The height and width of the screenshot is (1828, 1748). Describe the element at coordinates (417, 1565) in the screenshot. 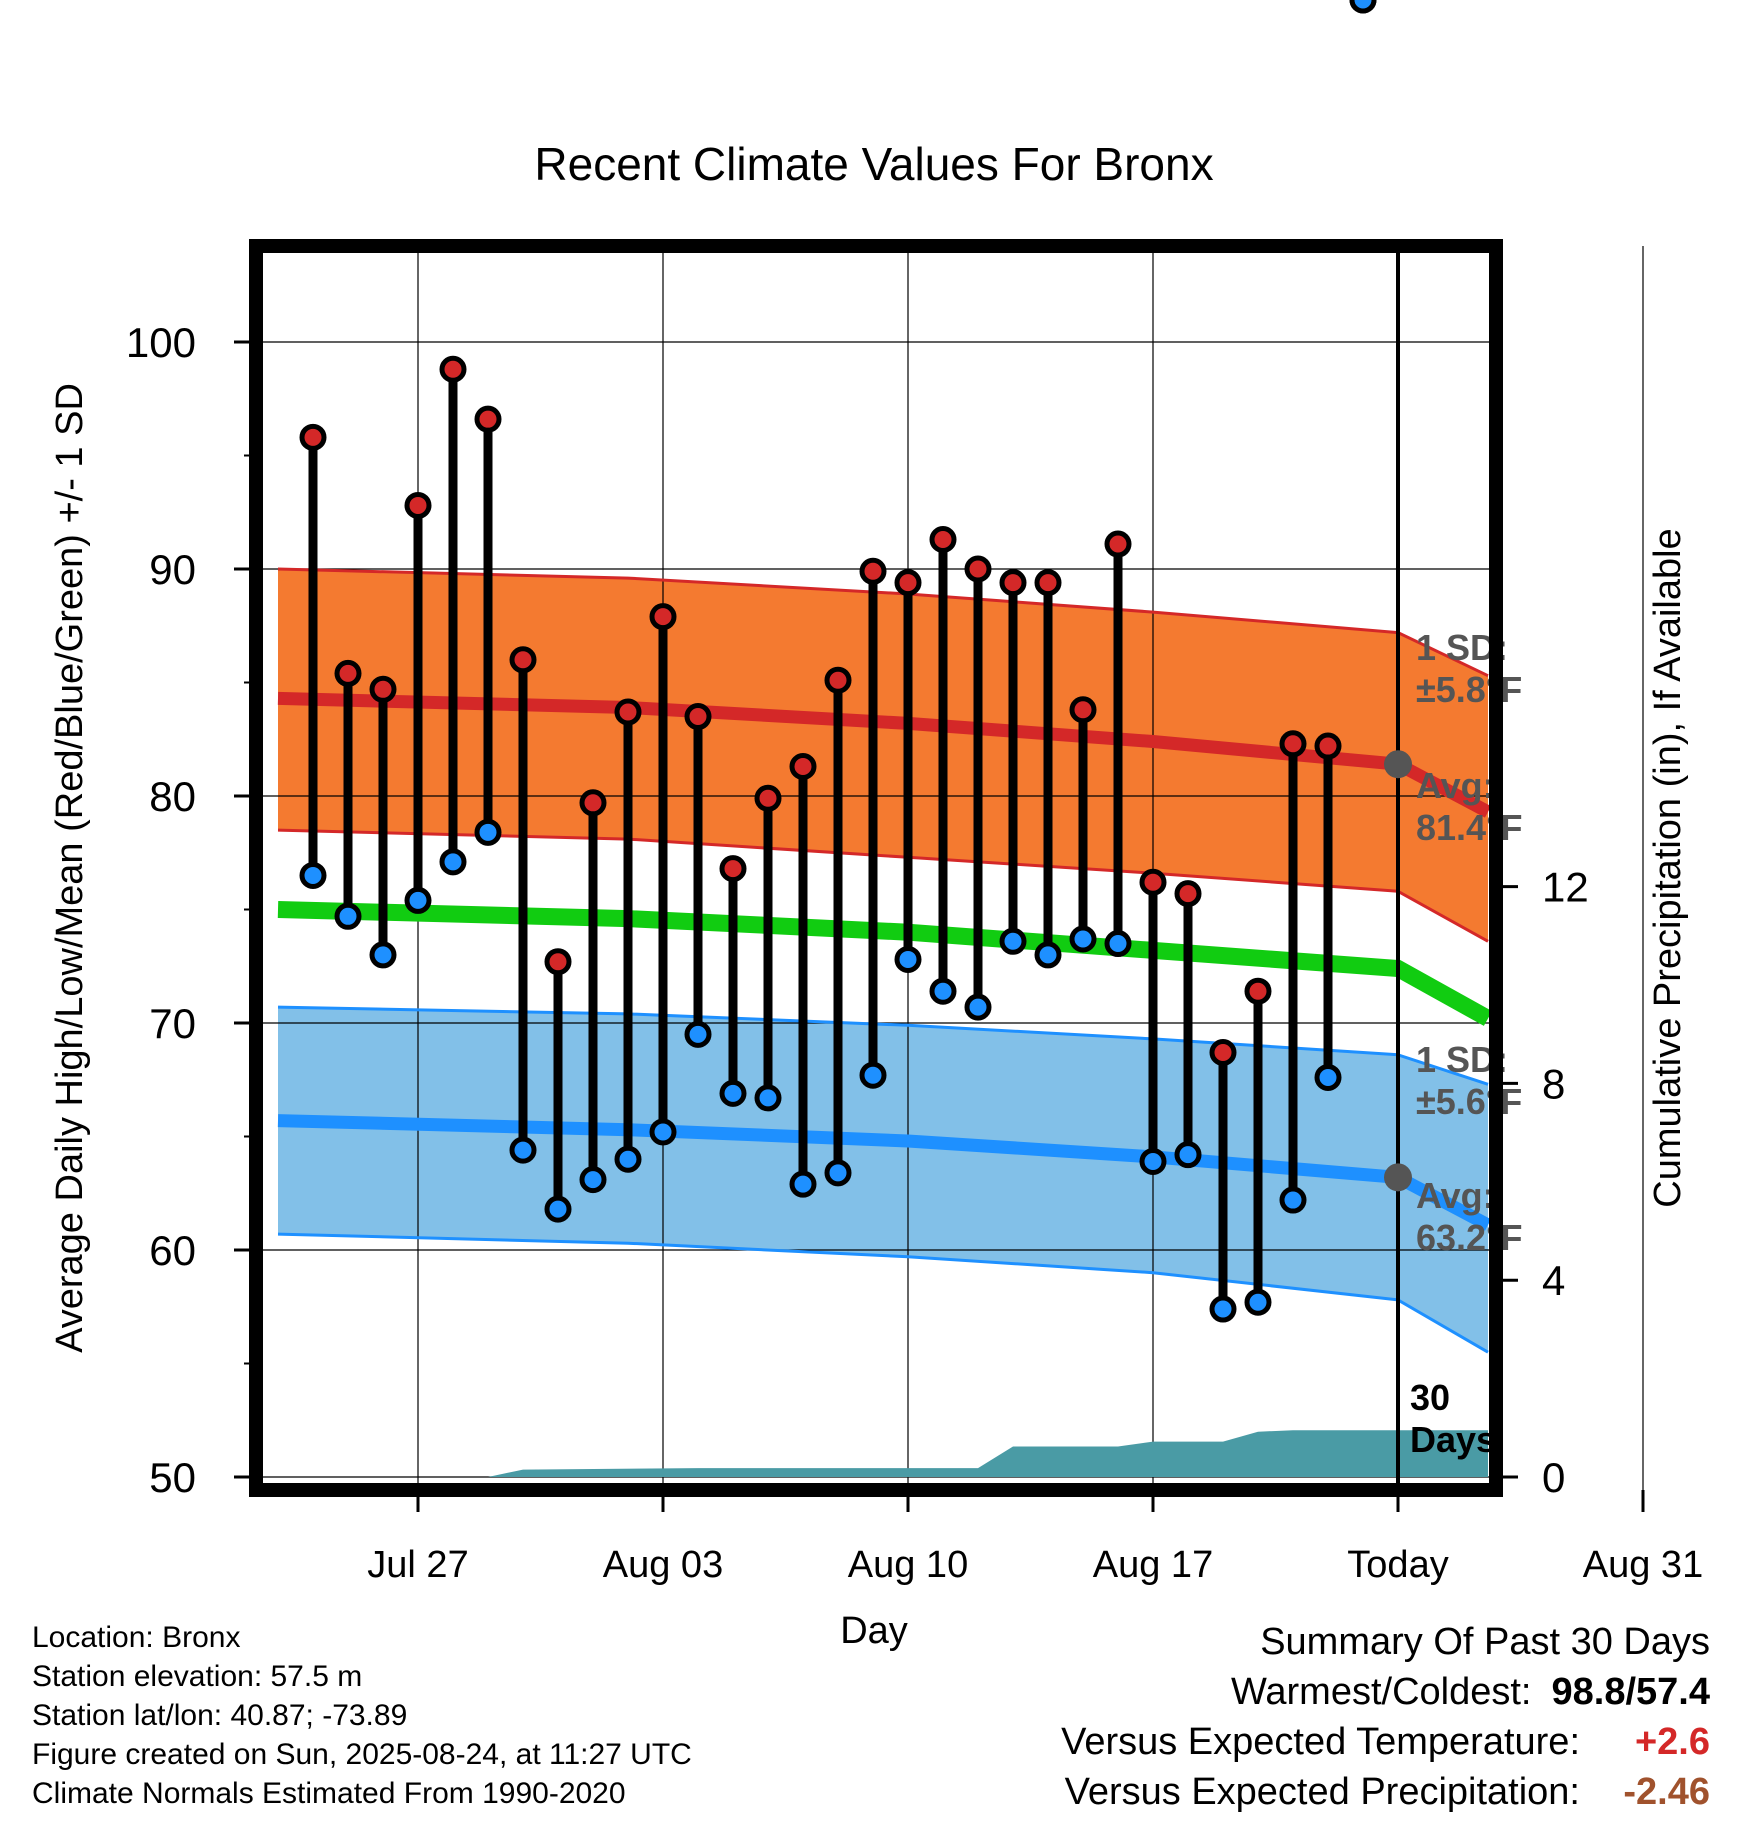

I see `x-tick-label: Jul 27` at that location.